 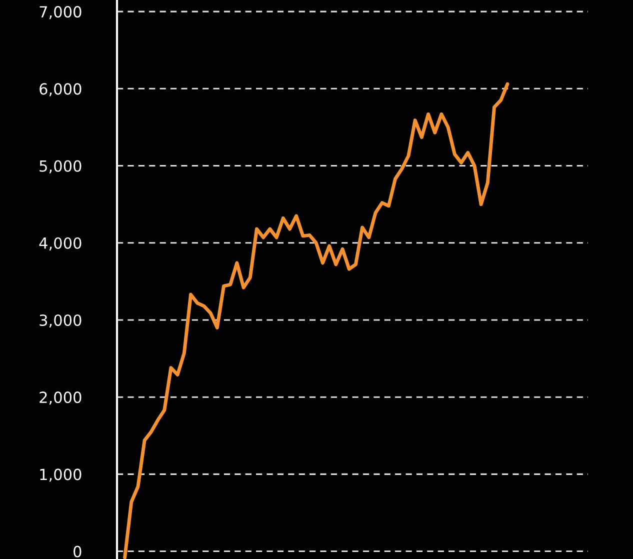 I want to click on y-tick-label: 7,000, so click(x=61, y=13).